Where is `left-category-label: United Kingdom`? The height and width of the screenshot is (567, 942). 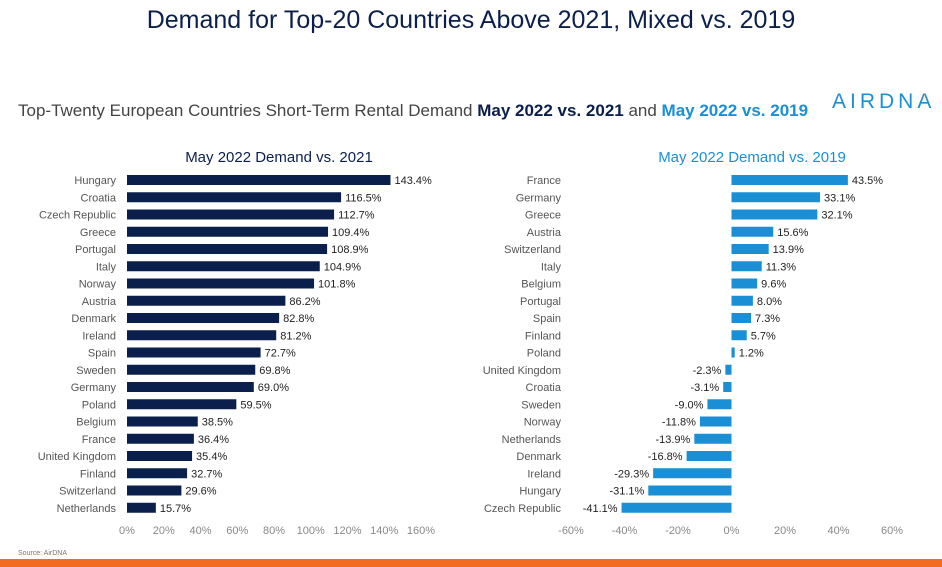
left-category-label: United Kingdom is located at coordinates (77, 457).